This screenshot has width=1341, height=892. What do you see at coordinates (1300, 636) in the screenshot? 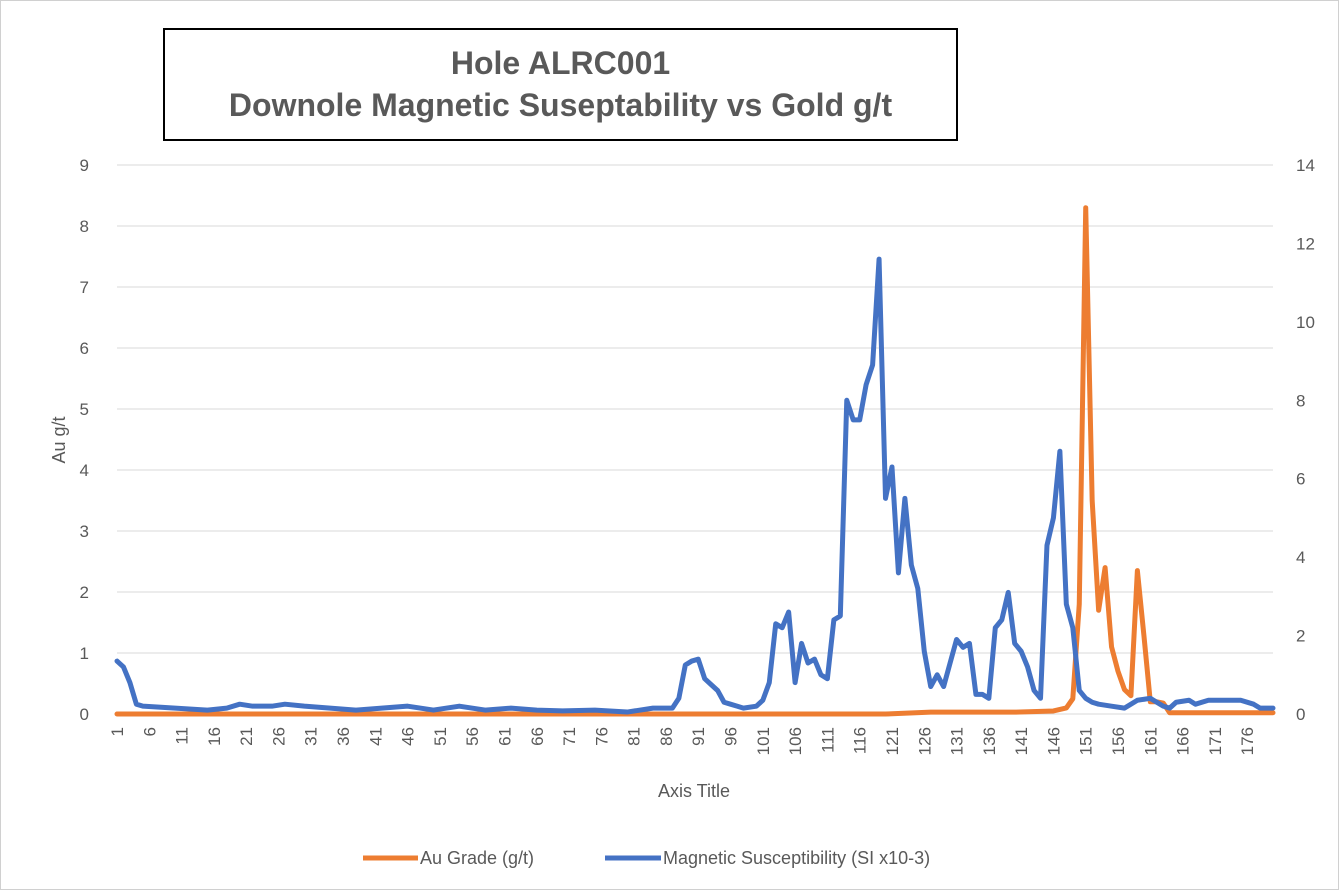
I see `y2-tick-label: 2` at bounding box center [1300, 636].